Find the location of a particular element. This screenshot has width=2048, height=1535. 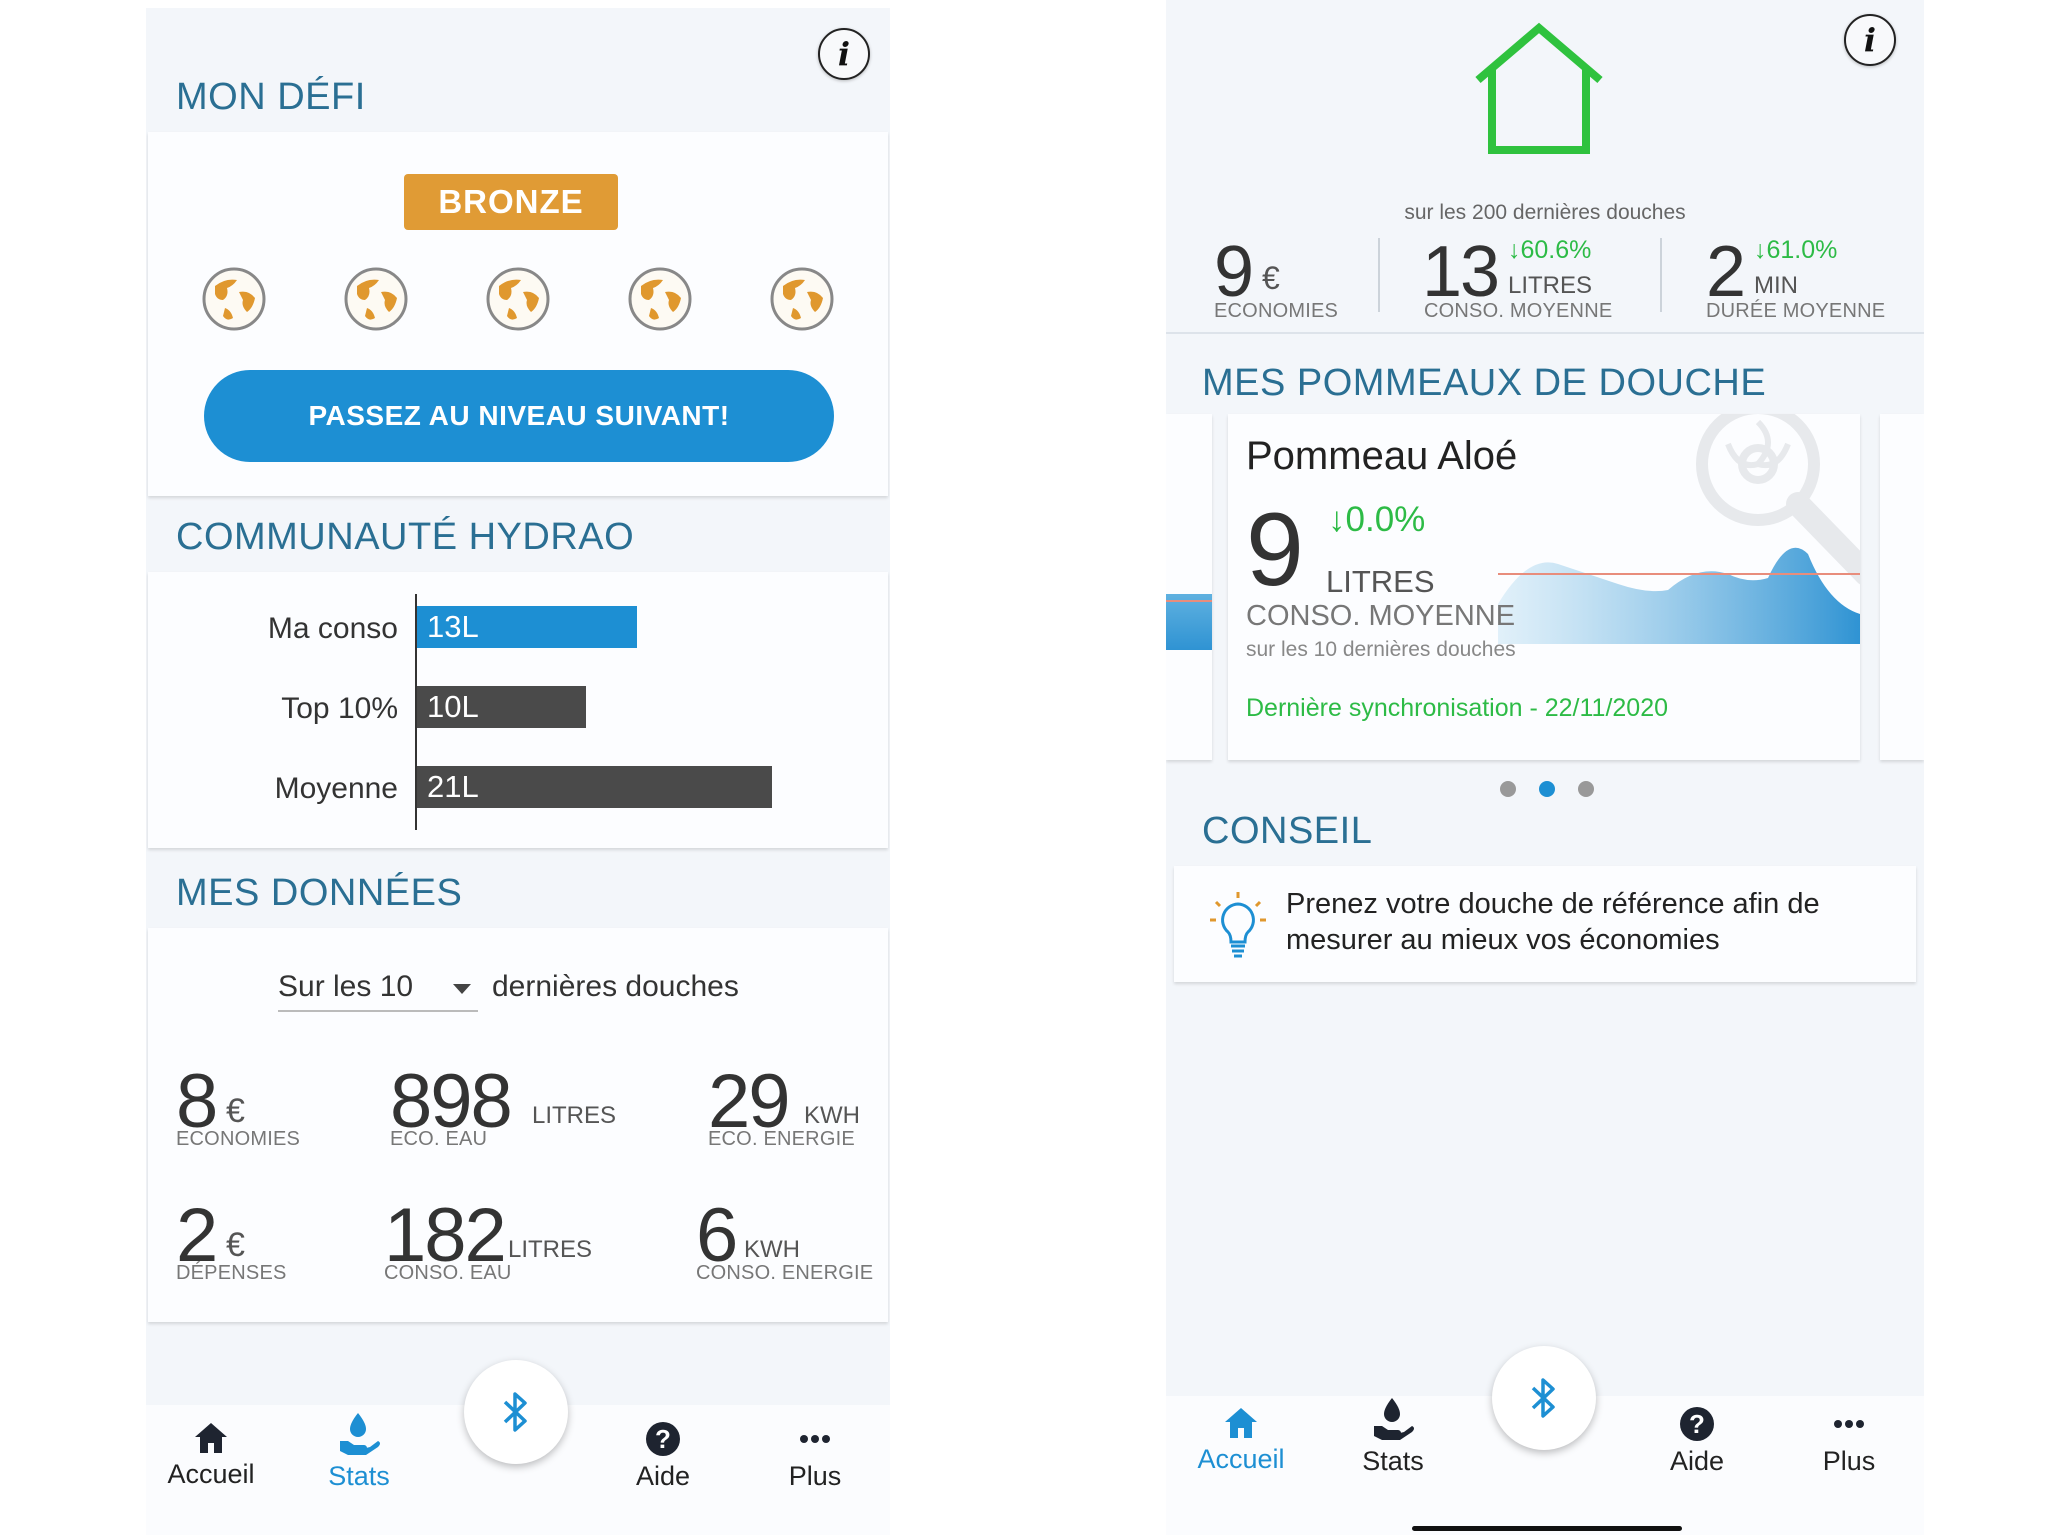

carousel-next-card is located at coordinates (1902, 587).